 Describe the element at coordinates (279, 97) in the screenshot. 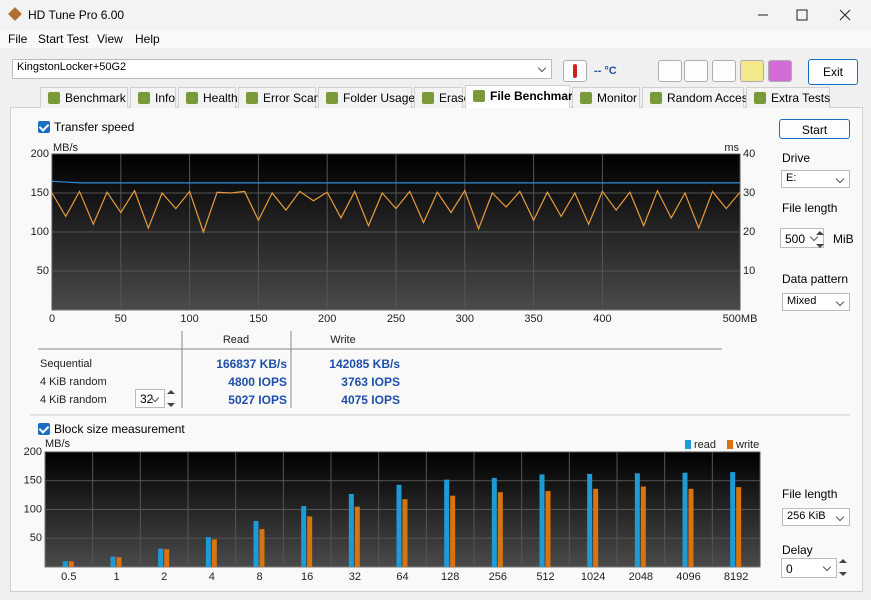

I see `tab: Error Scan` at that location.